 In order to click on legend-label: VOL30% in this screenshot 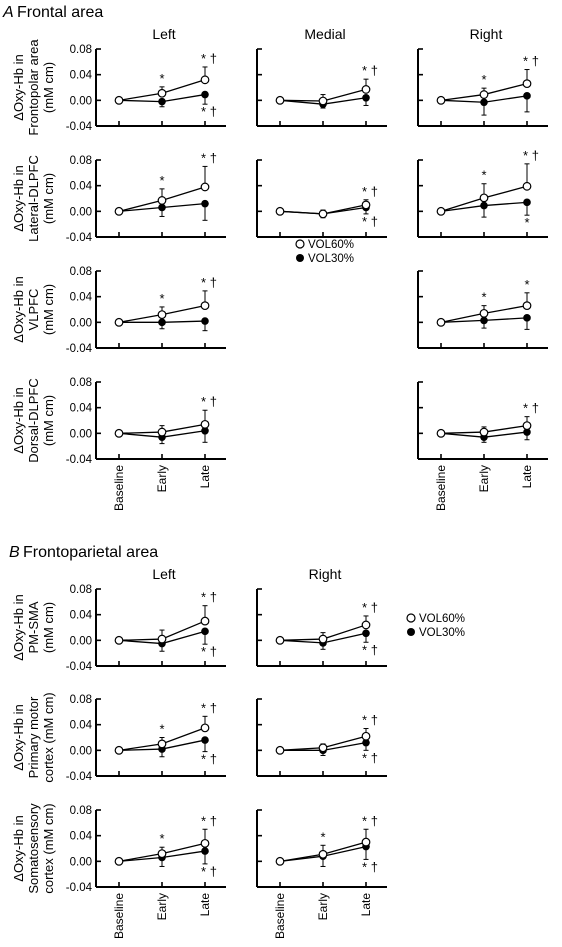, I will do `click(331, 259)`.